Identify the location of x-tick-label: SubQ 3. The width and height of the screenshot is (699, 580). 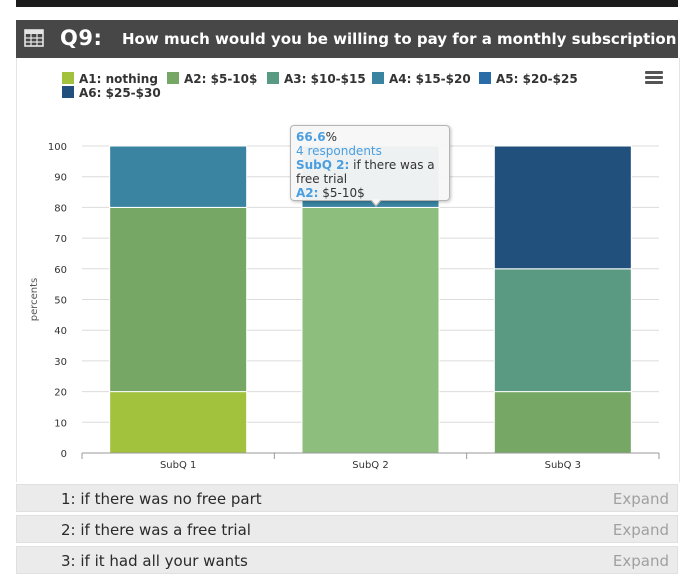
(563, 465).